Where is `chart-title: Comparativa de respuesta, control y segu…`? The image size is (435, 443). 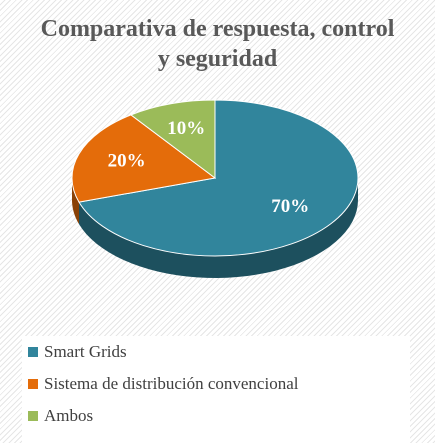 chart-title: Comparativa de respuesta, control y segu… is located at coordinates (217, 44).